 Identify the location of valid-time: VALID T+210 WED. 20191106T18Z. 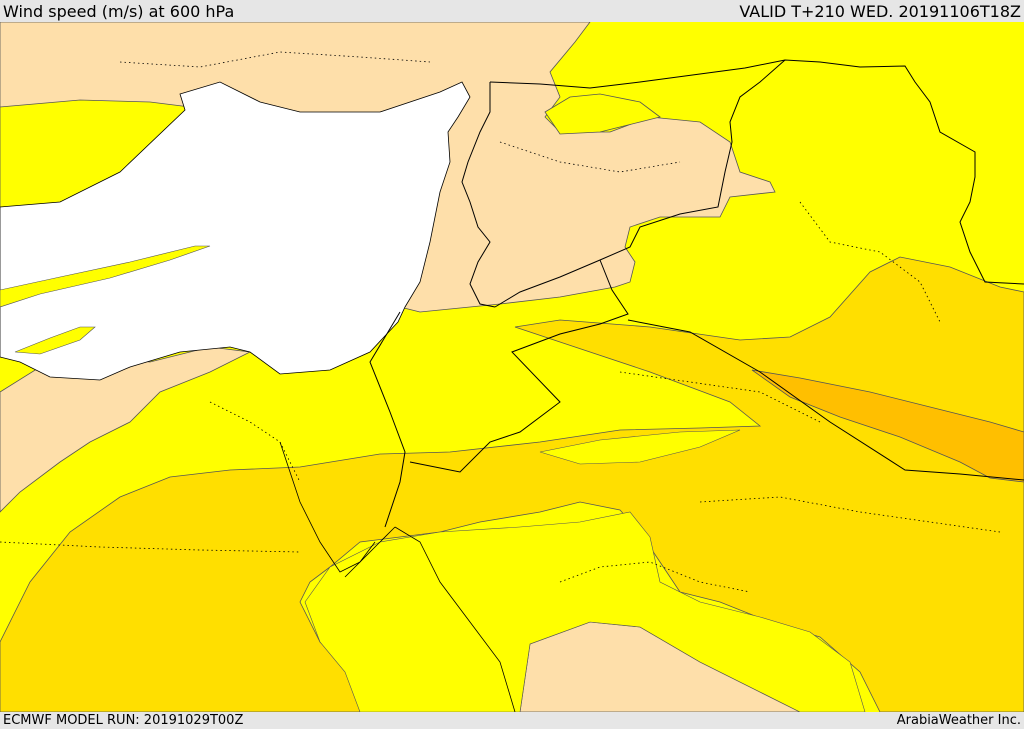
(880, 11).